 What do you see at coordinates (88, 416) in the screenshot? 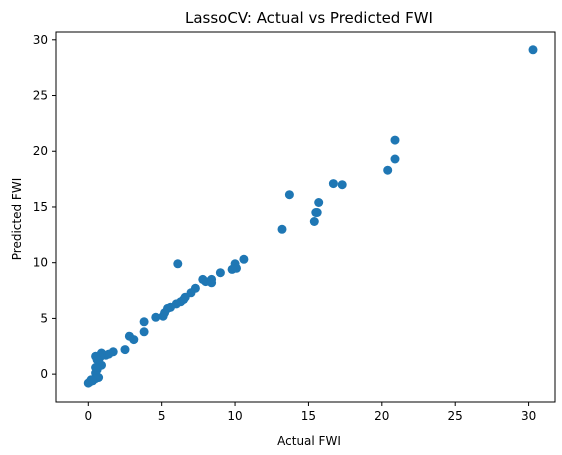
I see `x-tick-label: 0` at bounding box center [88, 416].